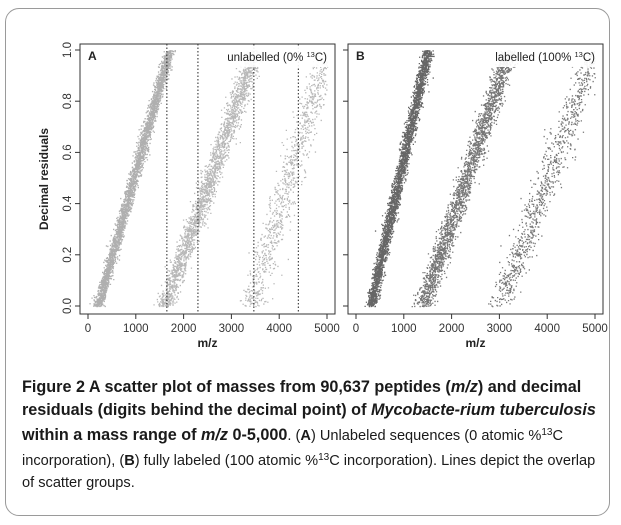  Describe the element at coordinates (68, 152) in the screenshot. I see `y-tick-label: 0.6` at that location.